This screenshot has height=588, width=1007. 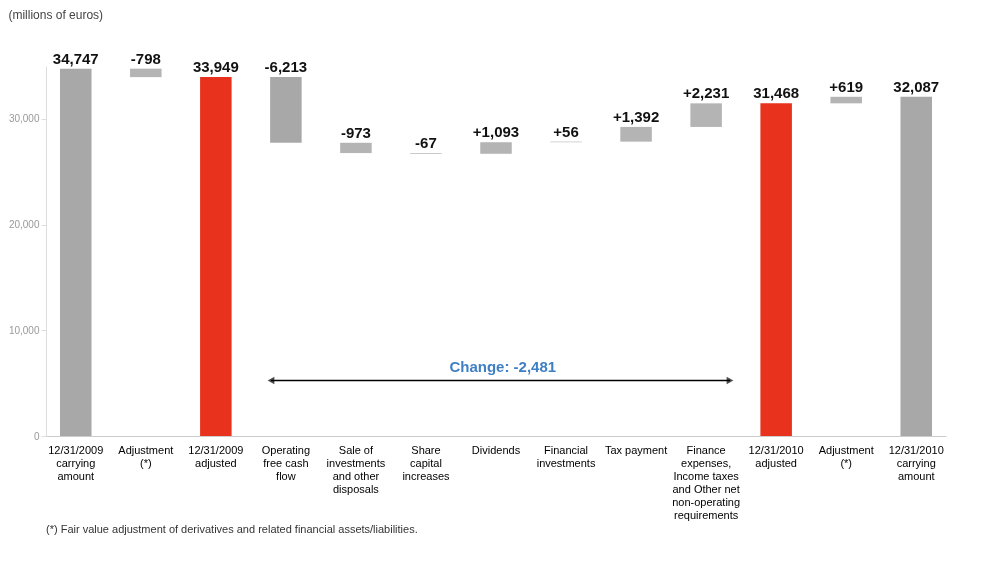 What do you see at coordinates (56, 14) in the screenshot?
I see `y-axis-title: (millions of euros)` at bounding box center [56, 14].